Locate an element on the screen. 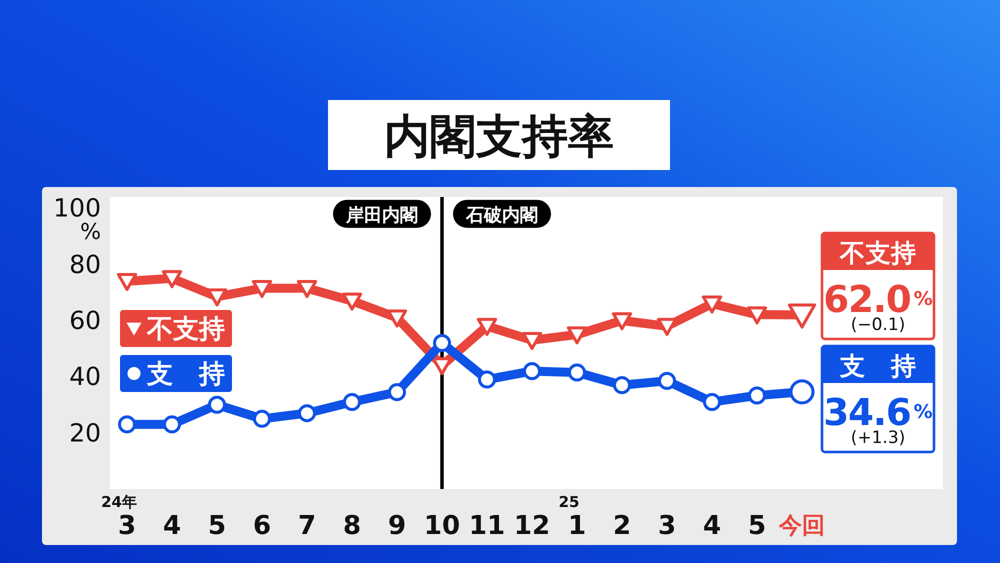  x-tick-label: 7 is located at coordinates (307, 526).